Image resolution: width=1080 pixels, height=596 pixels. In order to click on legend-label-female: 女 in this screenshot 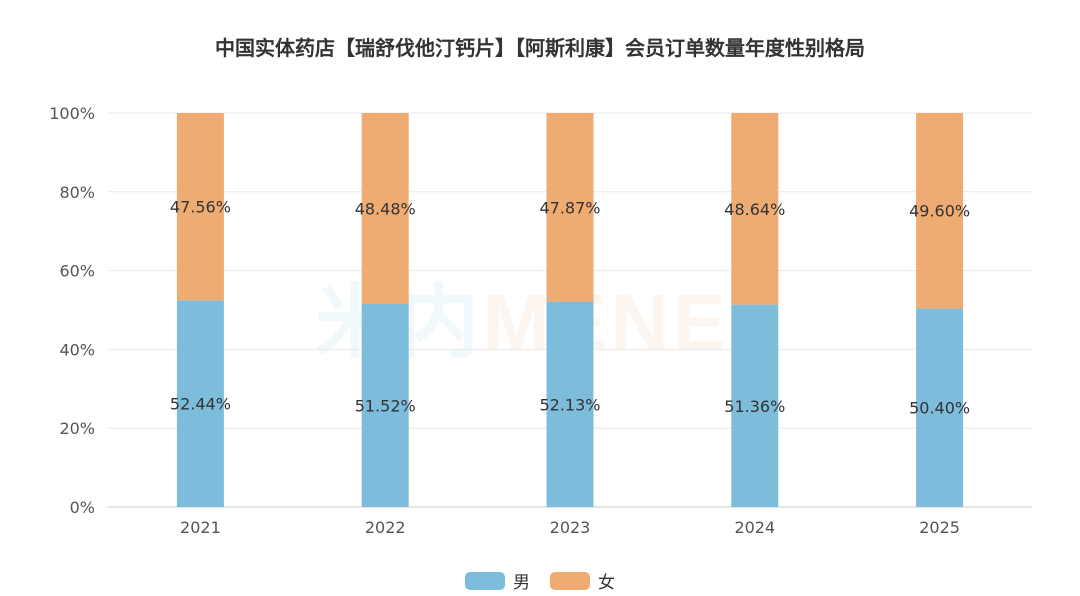, I will do `click(606, 583)`.